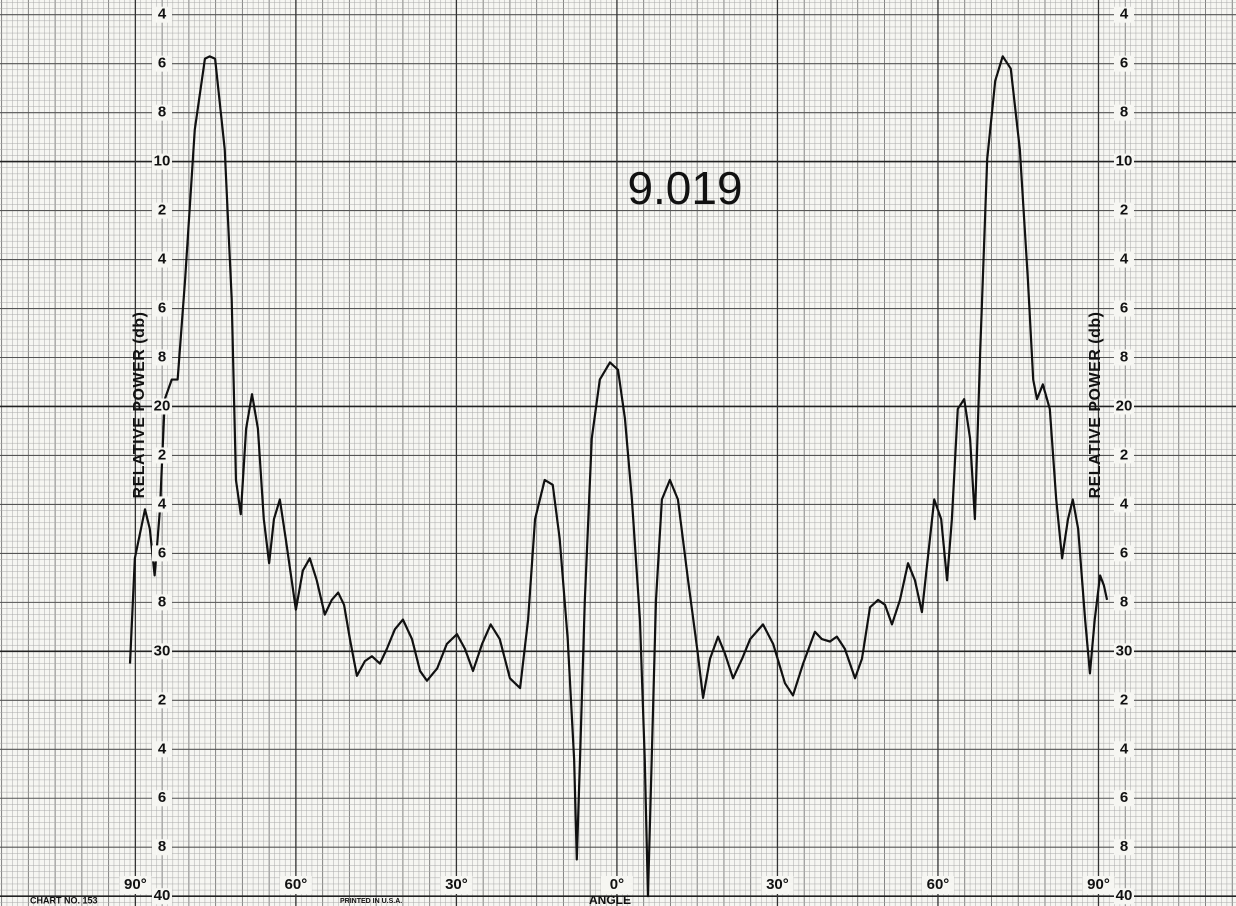  I want to click on printed-note: PRINTED IN U.S.A., so click(371, 901).